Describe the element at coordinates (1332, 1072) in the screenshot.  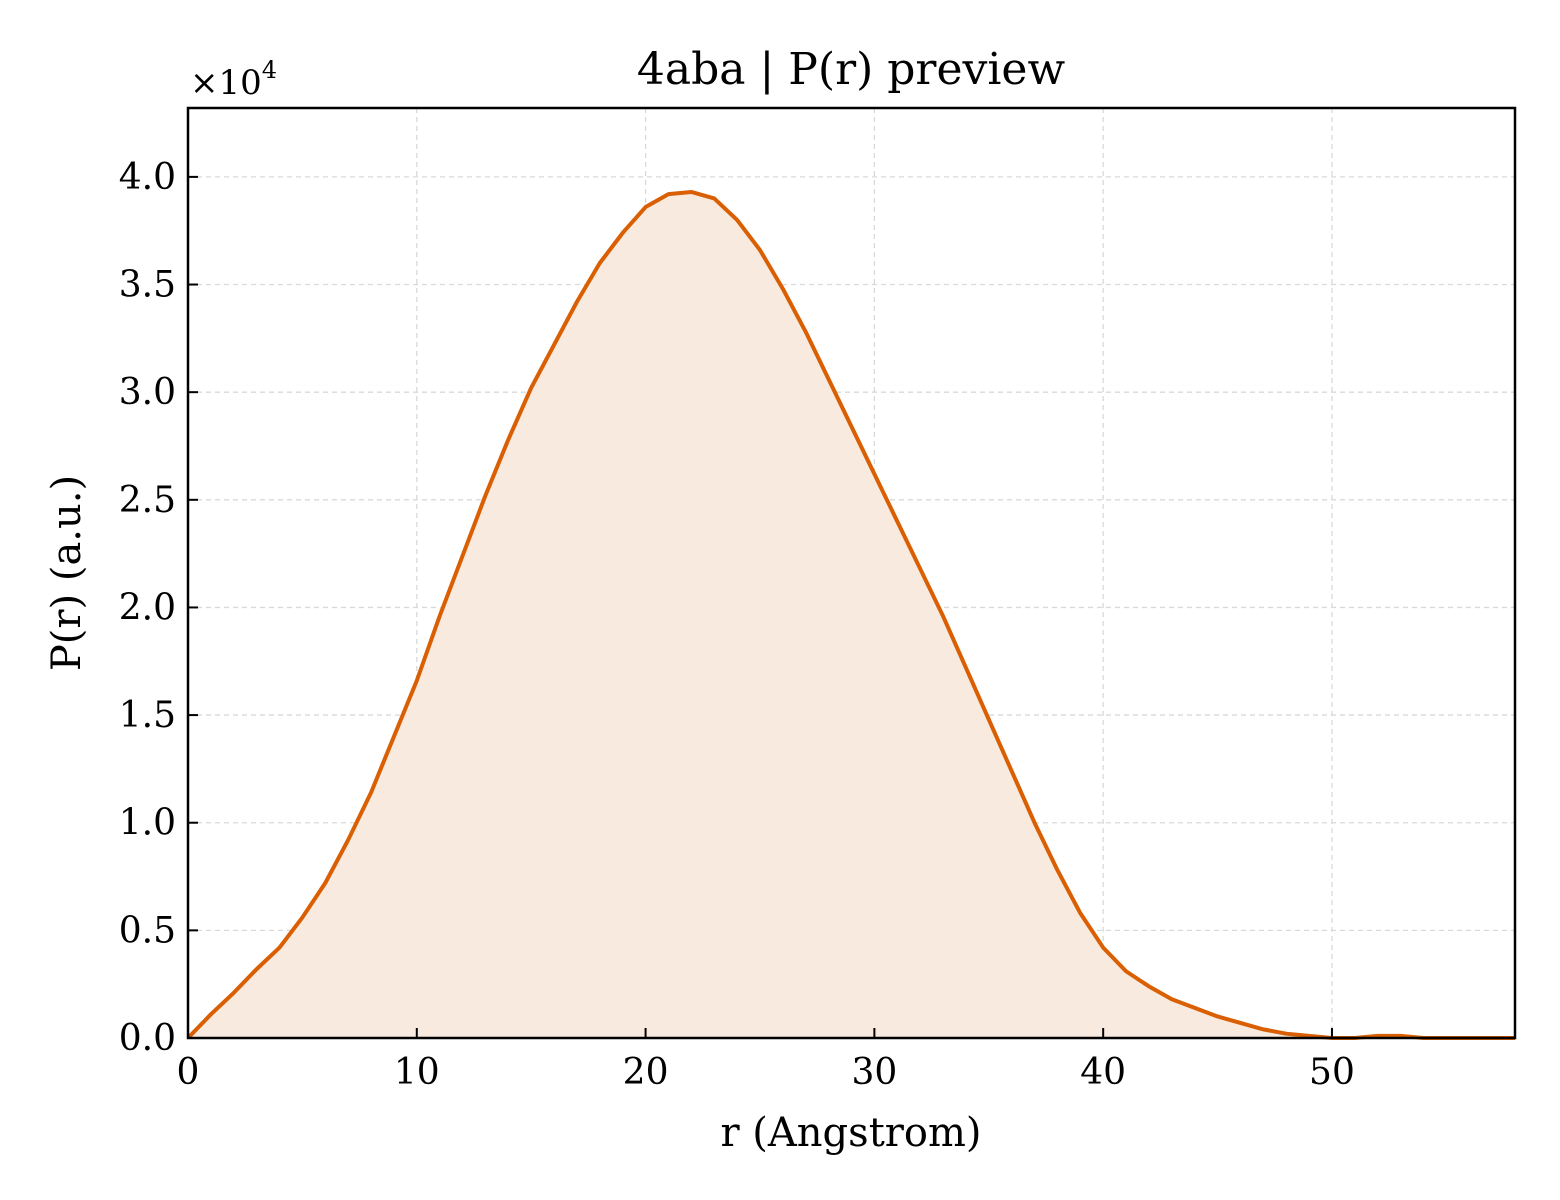
I see `x-tick-label: 50` at that location.